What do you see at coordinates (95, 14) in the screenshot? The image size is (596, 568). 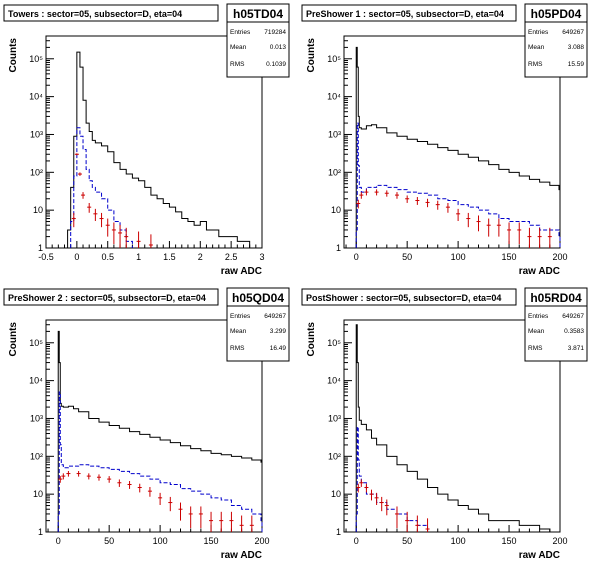 I see `chart-title: Towers : sector=05, subsector=D, eta=04` at bounding box center [95, 14].